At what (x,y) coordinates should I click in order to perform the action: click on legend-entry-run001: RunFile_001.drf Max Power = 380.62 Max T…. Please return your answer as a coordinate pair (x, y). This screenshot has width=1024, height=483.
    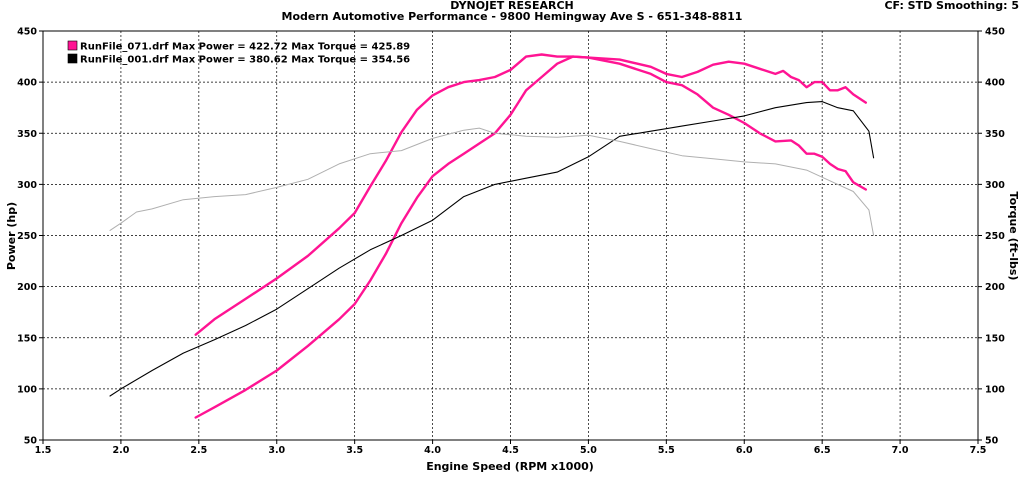
    Looking at the image, I should click on (245, 60).